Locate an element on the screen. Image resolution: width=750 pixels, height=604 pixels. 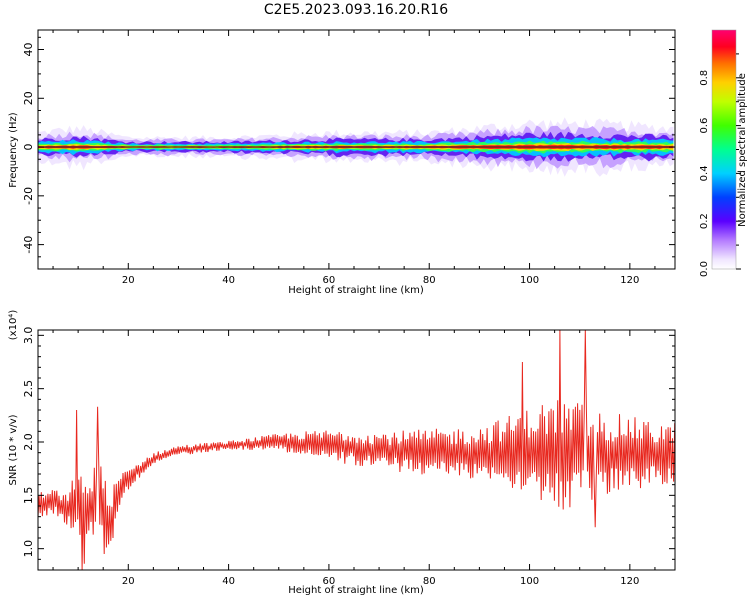
colorbar-tick-label: 0.0 is located at coordinates (704, 269).